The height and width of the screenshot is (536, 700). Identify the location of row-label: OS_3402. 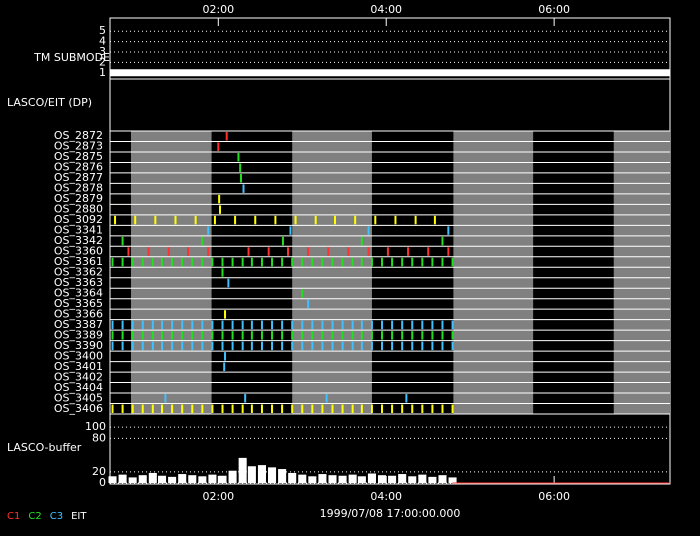
(78, 376).